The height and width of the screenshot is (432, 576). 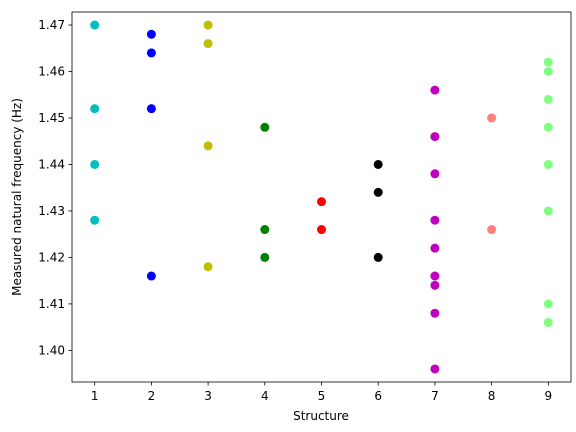 What do you see at coordinates (51, 25) in the screenshot?
I see `y-tick-label: 1.47` at bounding box center [51, 25].